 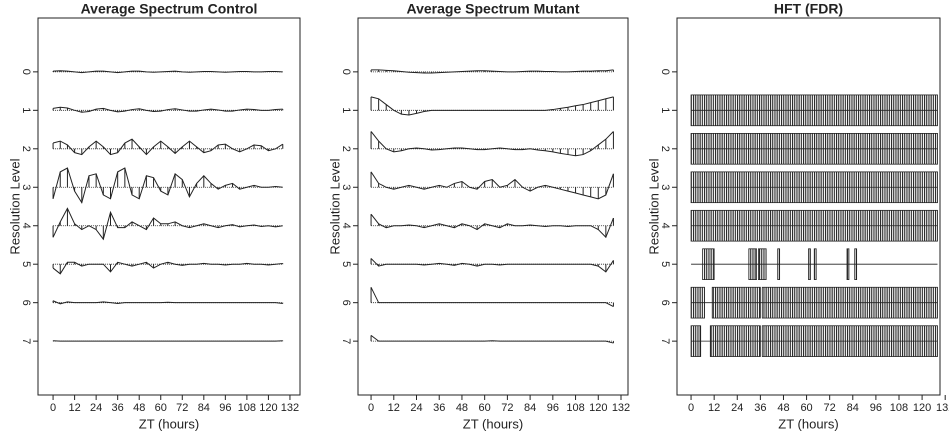 I want to click on chart-title: Average Spectrum Mutant, so click(x=493, y=9).